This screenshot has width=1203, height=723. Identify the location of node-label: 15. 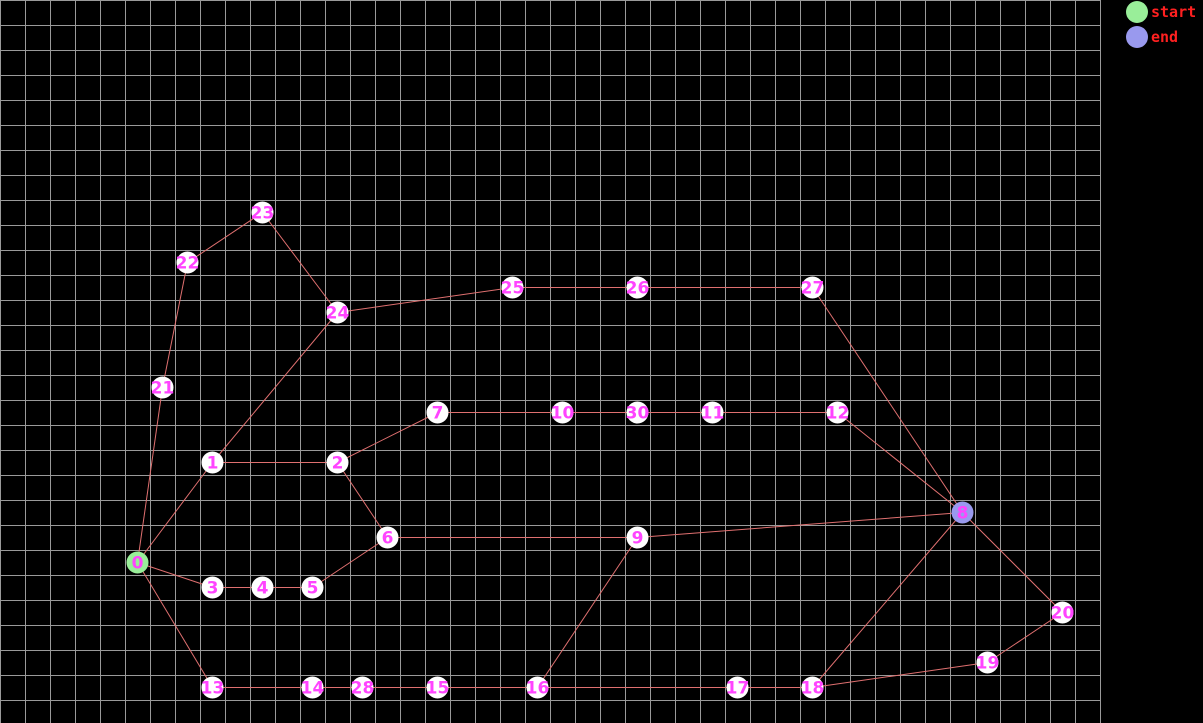
(438, 689).